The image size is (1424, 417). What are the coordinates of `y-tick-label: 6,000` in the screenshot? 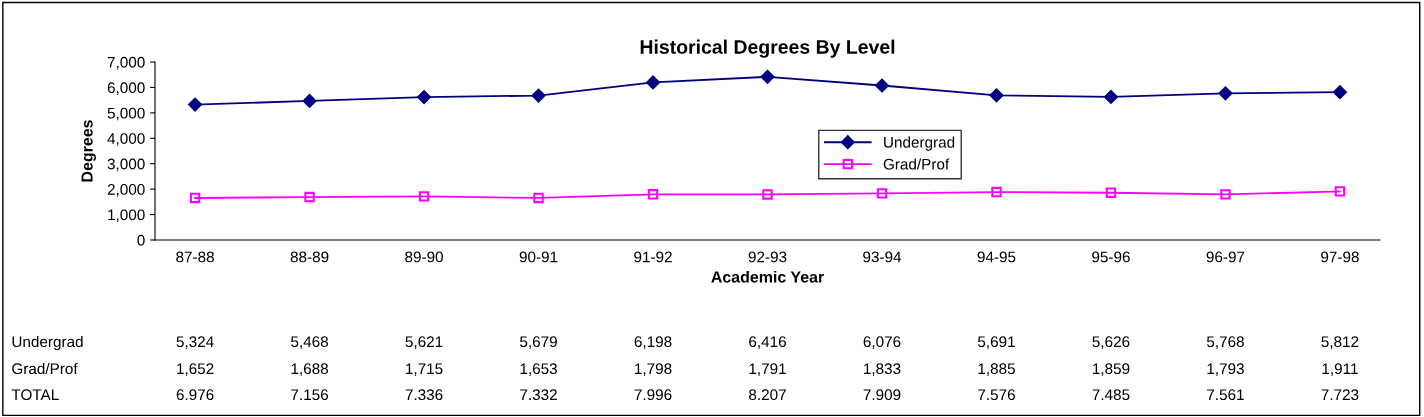 It's located at (126, 88).